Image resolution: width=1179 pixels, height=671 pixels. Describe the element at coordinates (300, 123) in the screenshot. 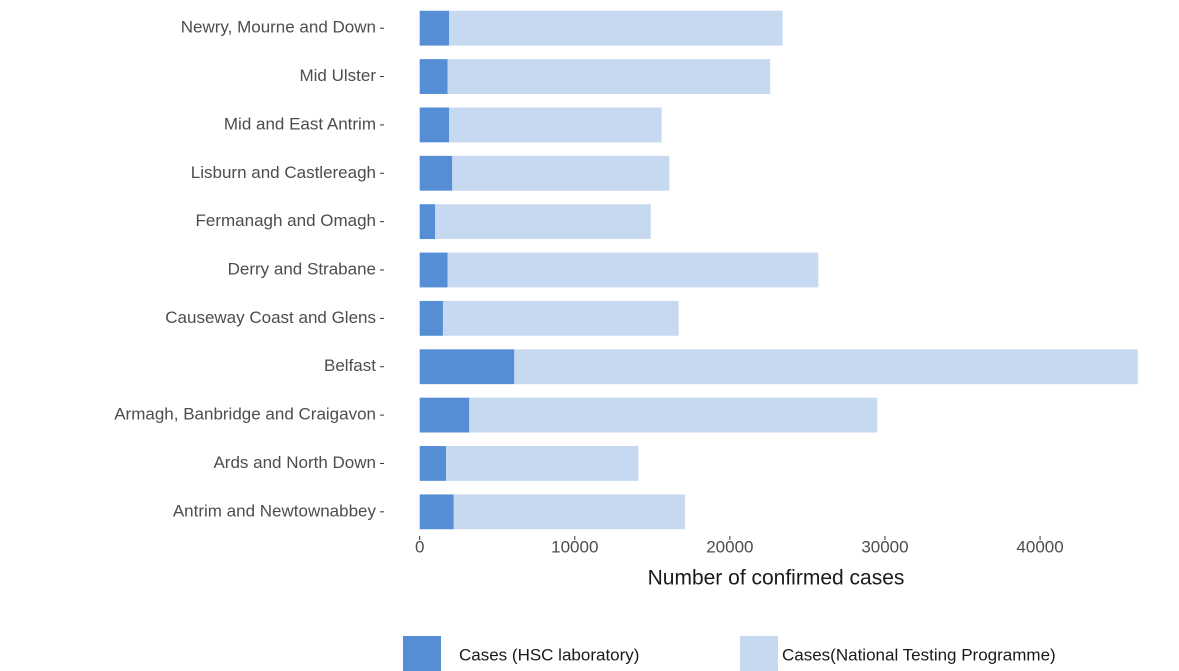

I see `y-tick-label: Mid and East Antrim` at that location.